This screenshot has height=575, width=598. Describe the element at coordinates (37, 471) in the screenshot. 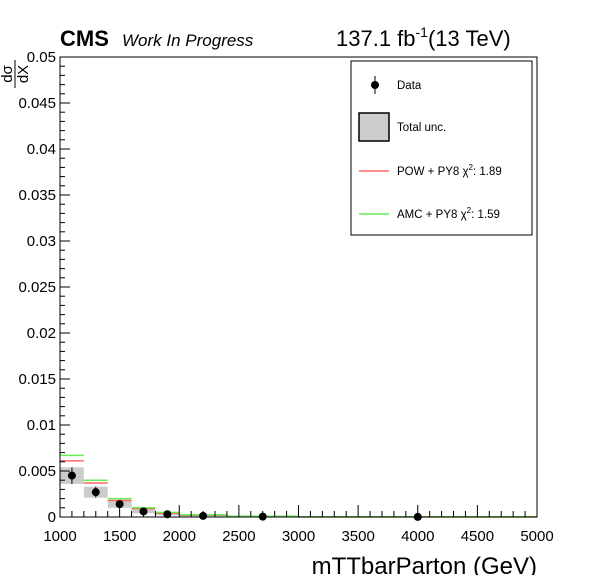

I see `y-tick-label: 0.005` at that location.